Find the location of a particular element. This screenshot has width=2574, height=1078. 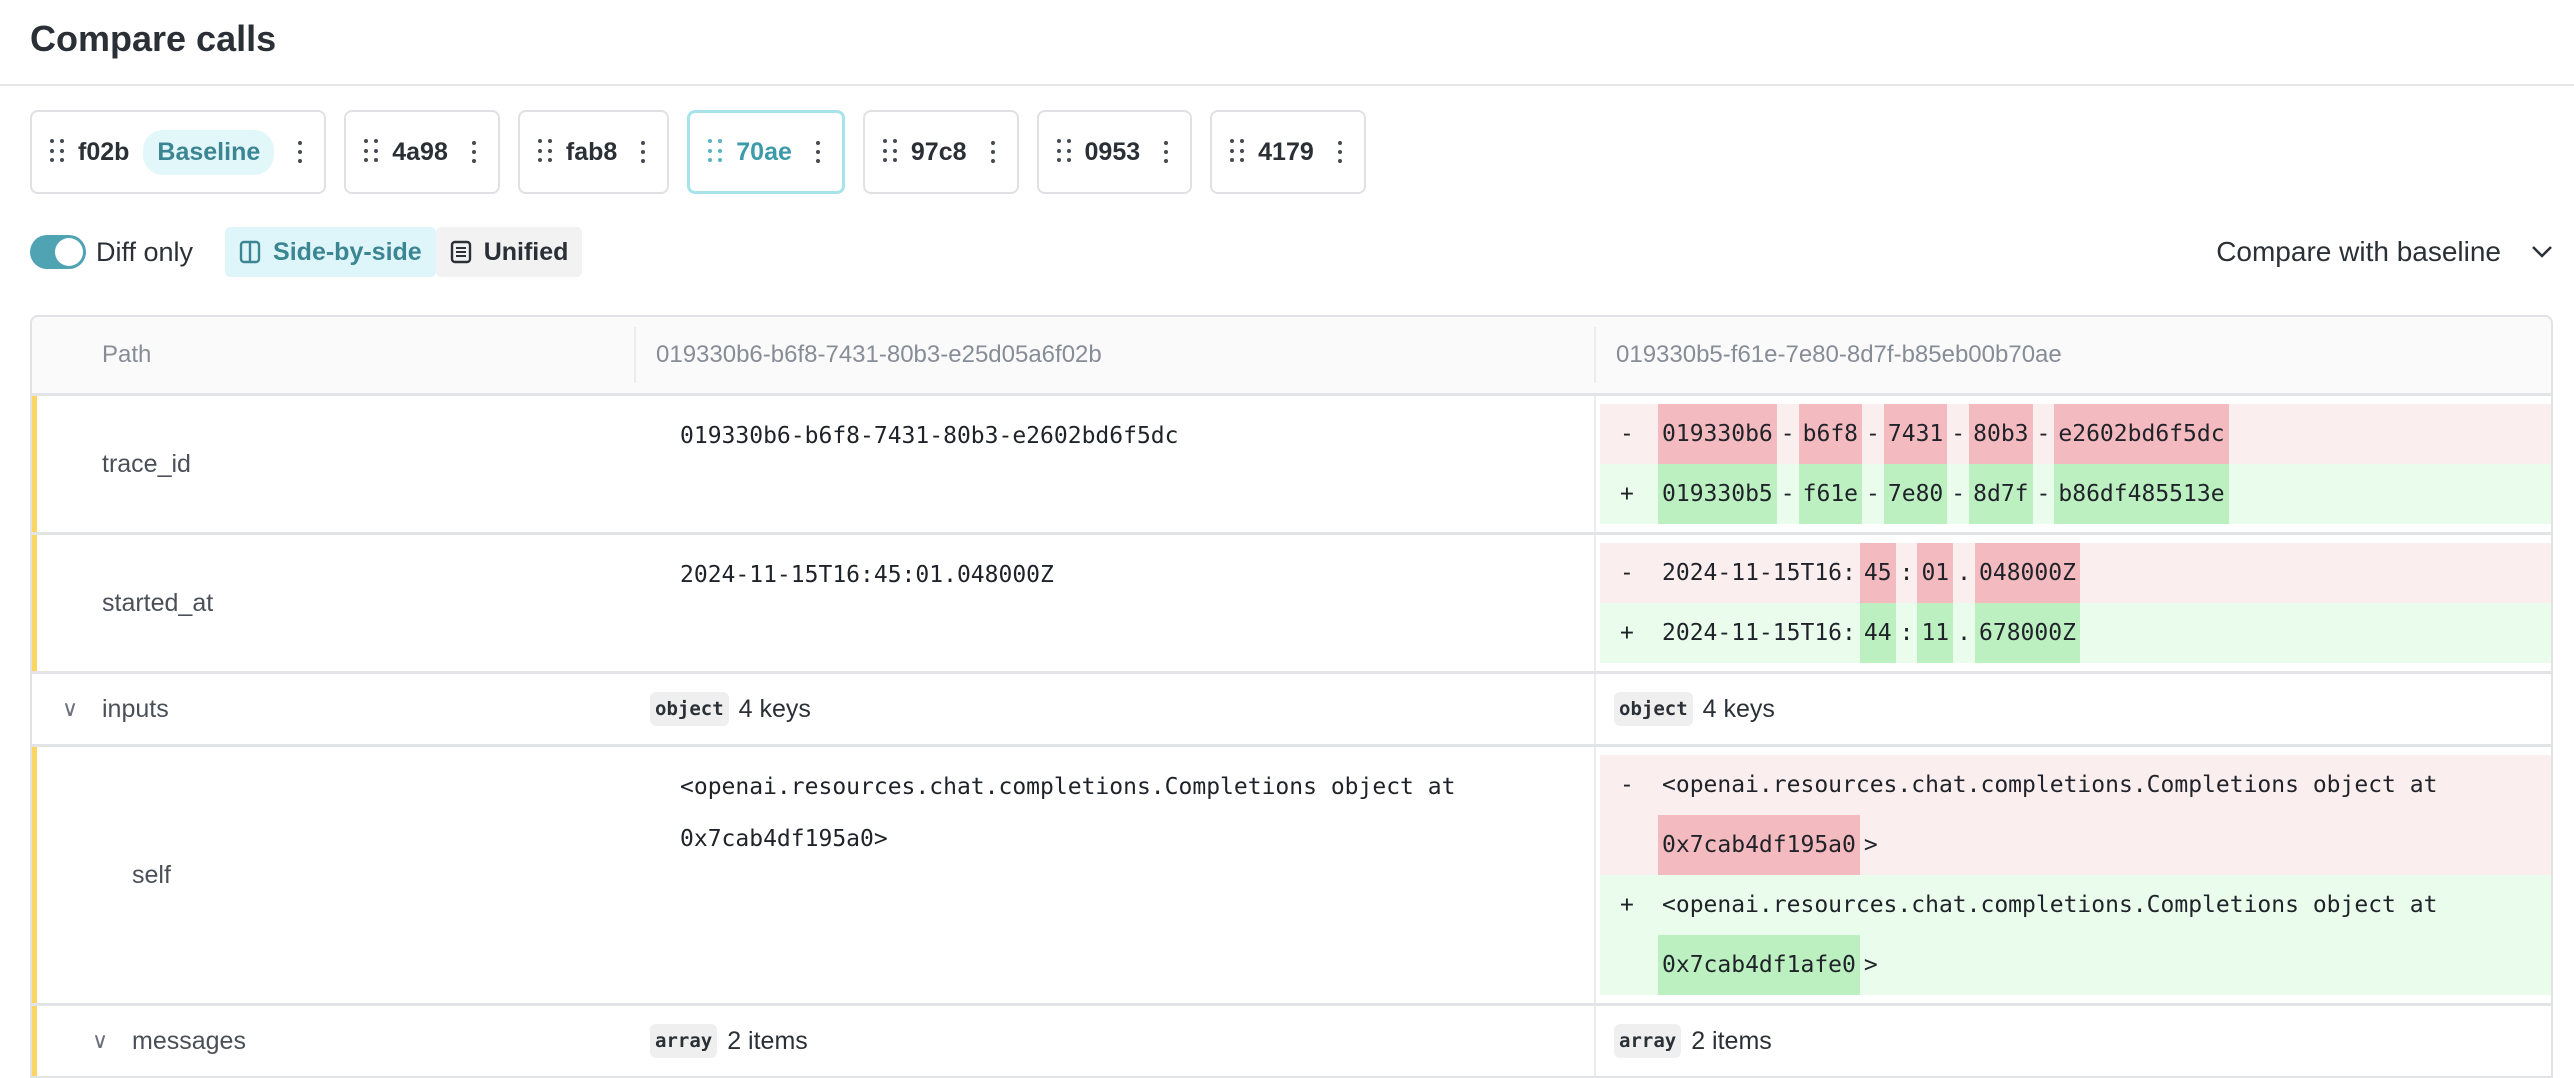

baseline-value-cell: array 2 items is located at coordinates (1114, 1041).